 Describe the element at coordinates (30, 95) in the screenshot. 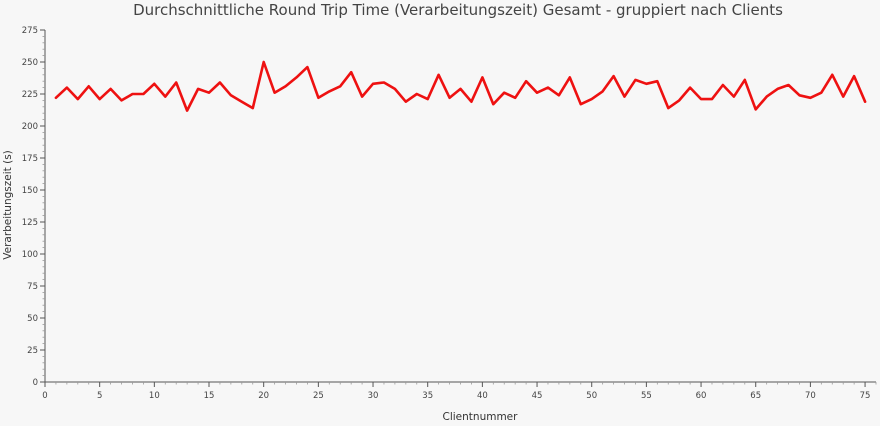

I see `y-tick-label: 225` at that location.